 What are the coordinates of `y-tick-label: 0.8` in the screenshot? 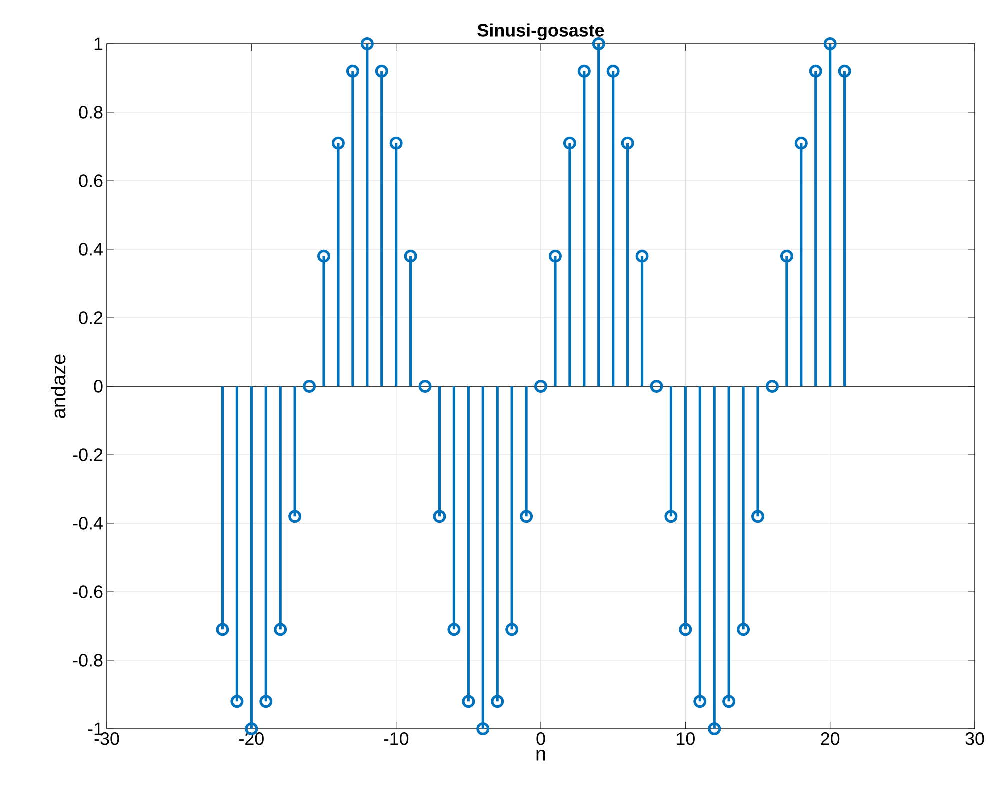 It's located at (91, 112).